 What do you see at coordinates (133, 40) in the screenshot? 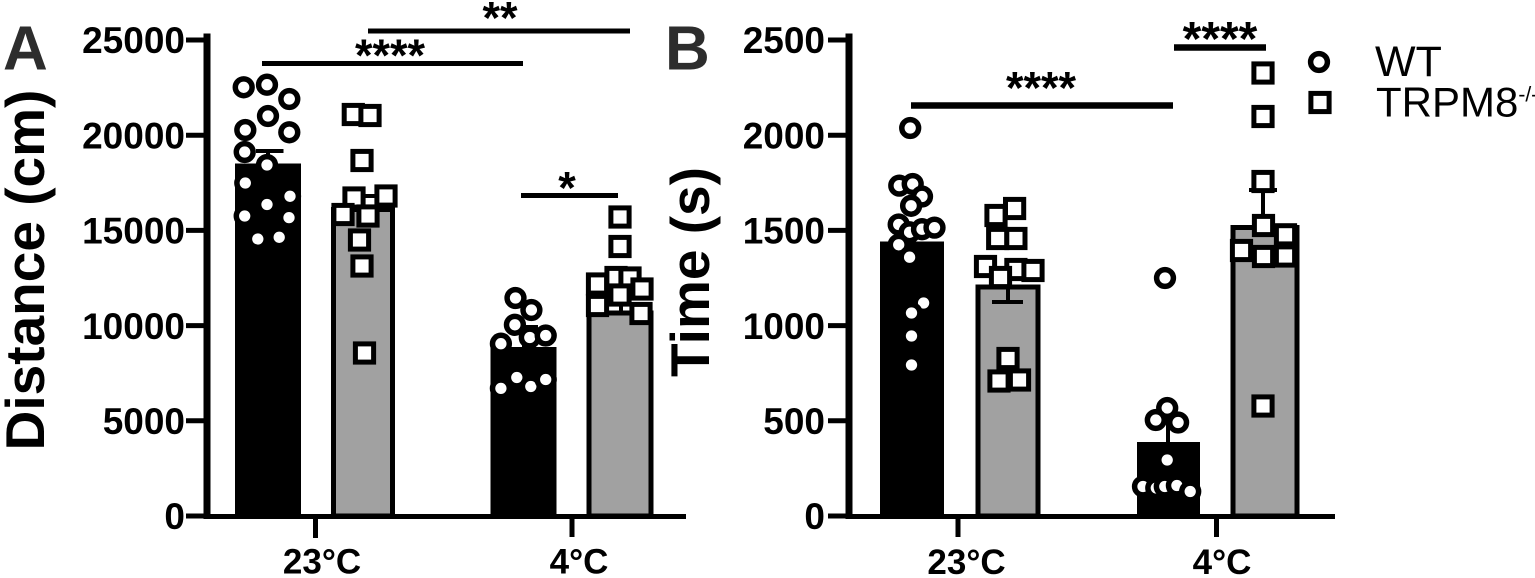
I see `svg-text: 25000` at bounding box center [133, 40].